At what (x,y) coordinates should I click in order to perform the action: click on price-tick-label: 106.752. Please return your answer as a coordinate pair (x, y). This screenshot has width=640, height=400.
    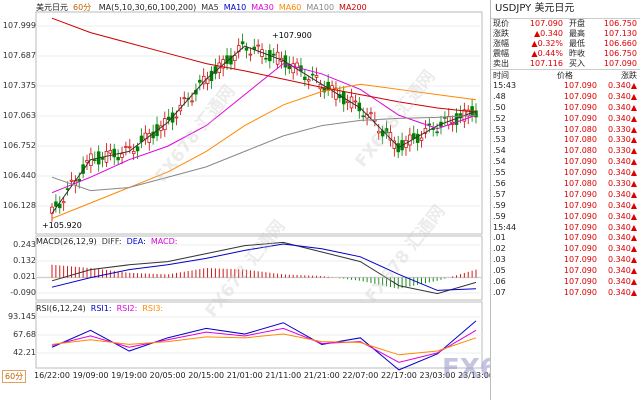
    Looking at the image, I should click on (19, 145).